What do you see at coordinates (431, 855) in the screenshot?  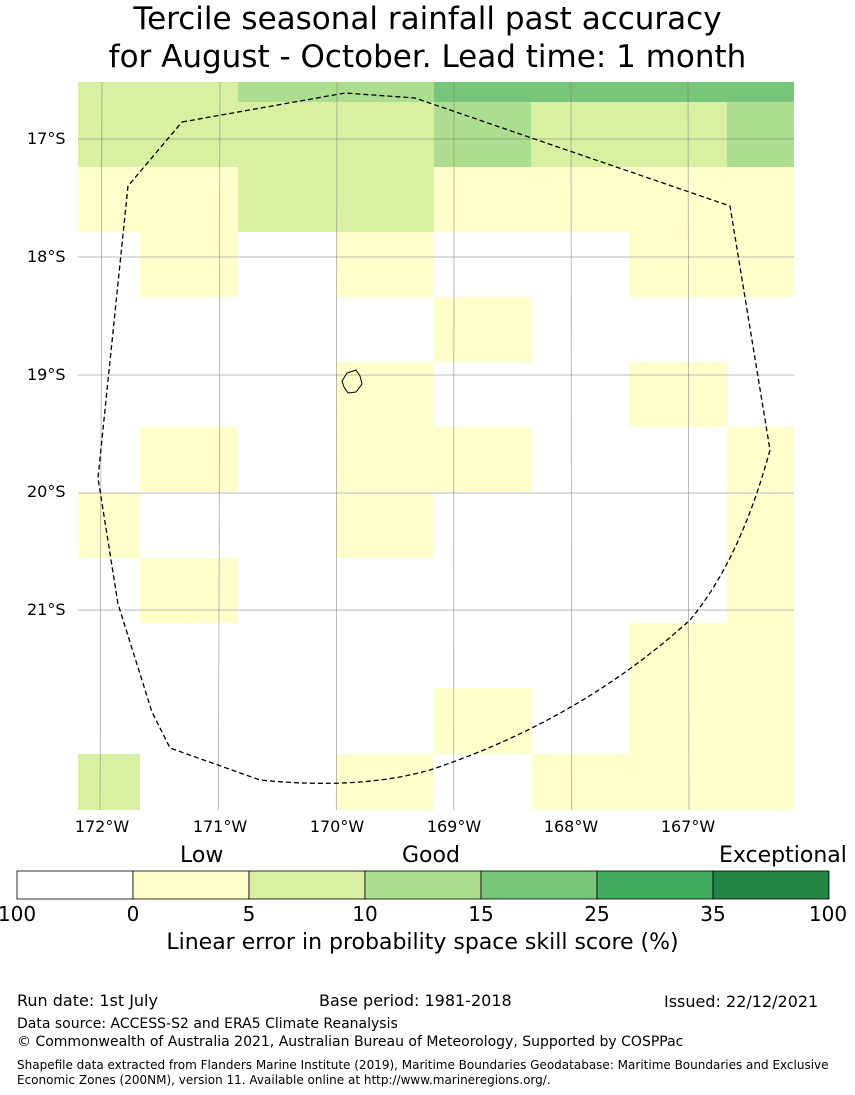 I see `legend-category-good: Good` at bounding box center [431, 855].